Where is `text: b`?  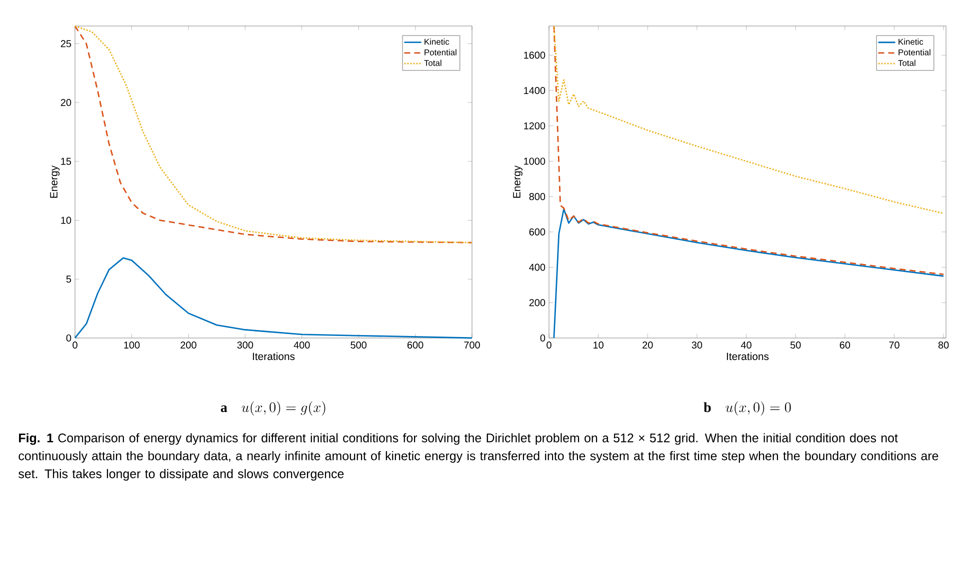
text: b is located at coordinates (707, 407).